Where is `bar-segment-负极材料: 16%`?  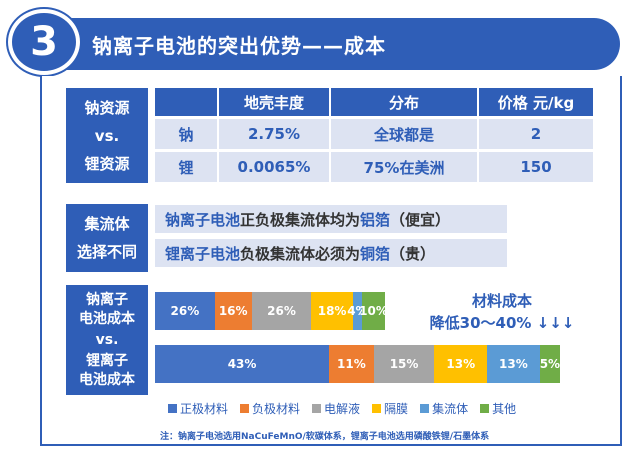
bar-segment-负极材料: 16% is located at coordinates (233, 311).